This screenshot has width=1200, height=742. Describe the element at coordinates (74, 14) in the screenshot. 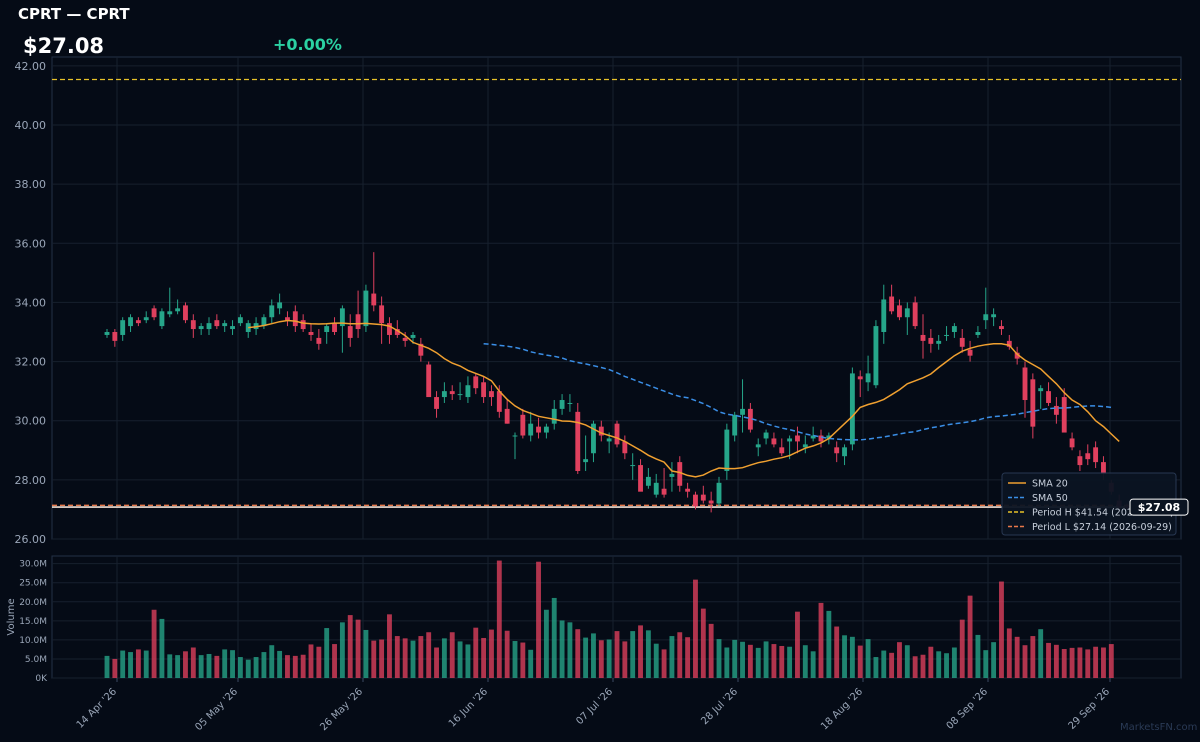

I see `chart-title: CPRT — CPRT` at that location.